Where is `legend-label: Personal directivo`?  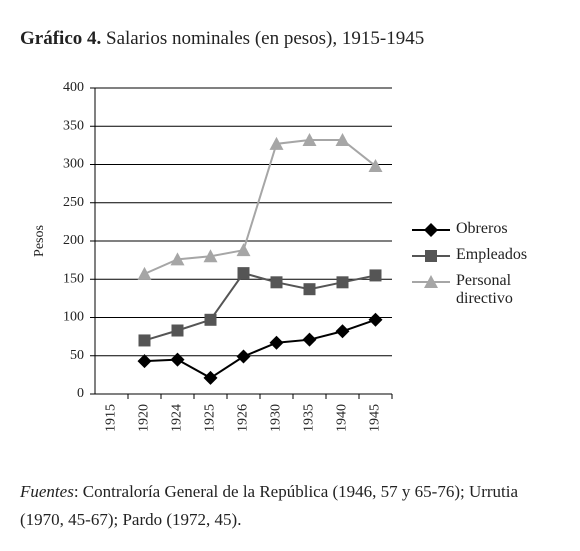 legend-label: Personal directivo is located at coordinates (484, 289).